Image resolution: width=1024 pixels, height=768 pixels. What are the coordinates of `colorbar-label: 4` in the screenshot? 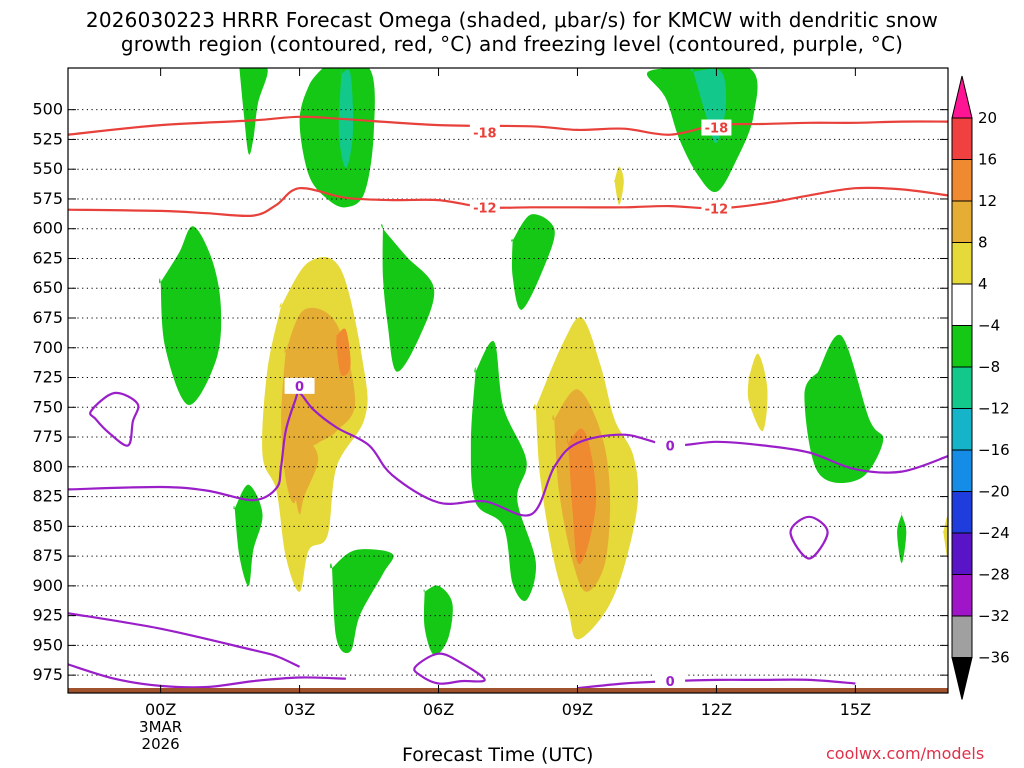 It's located at (983, 284).